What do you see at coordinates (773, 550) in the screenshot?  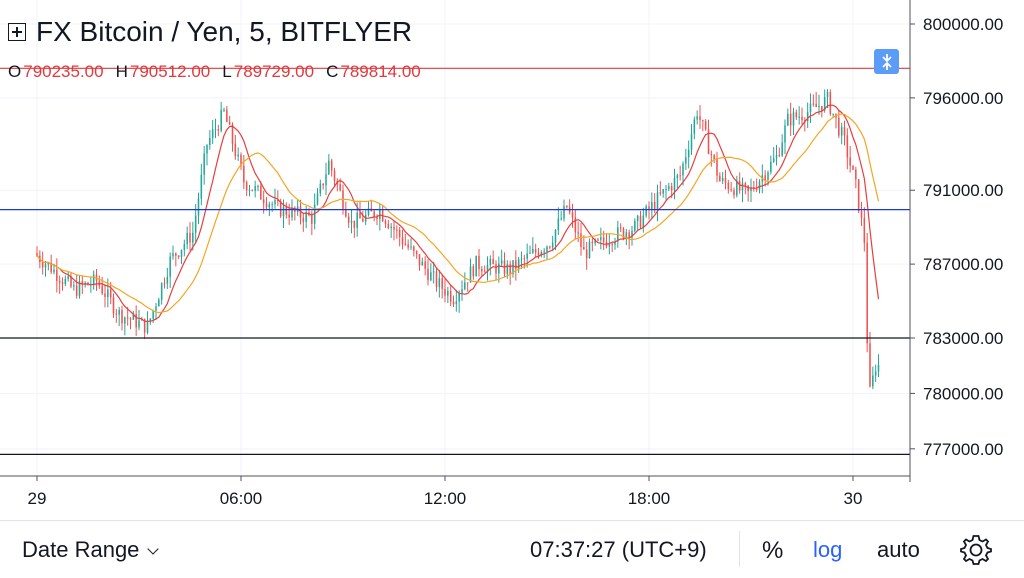 I see `percent-scale-button: %` at bounding box center [773, 550].